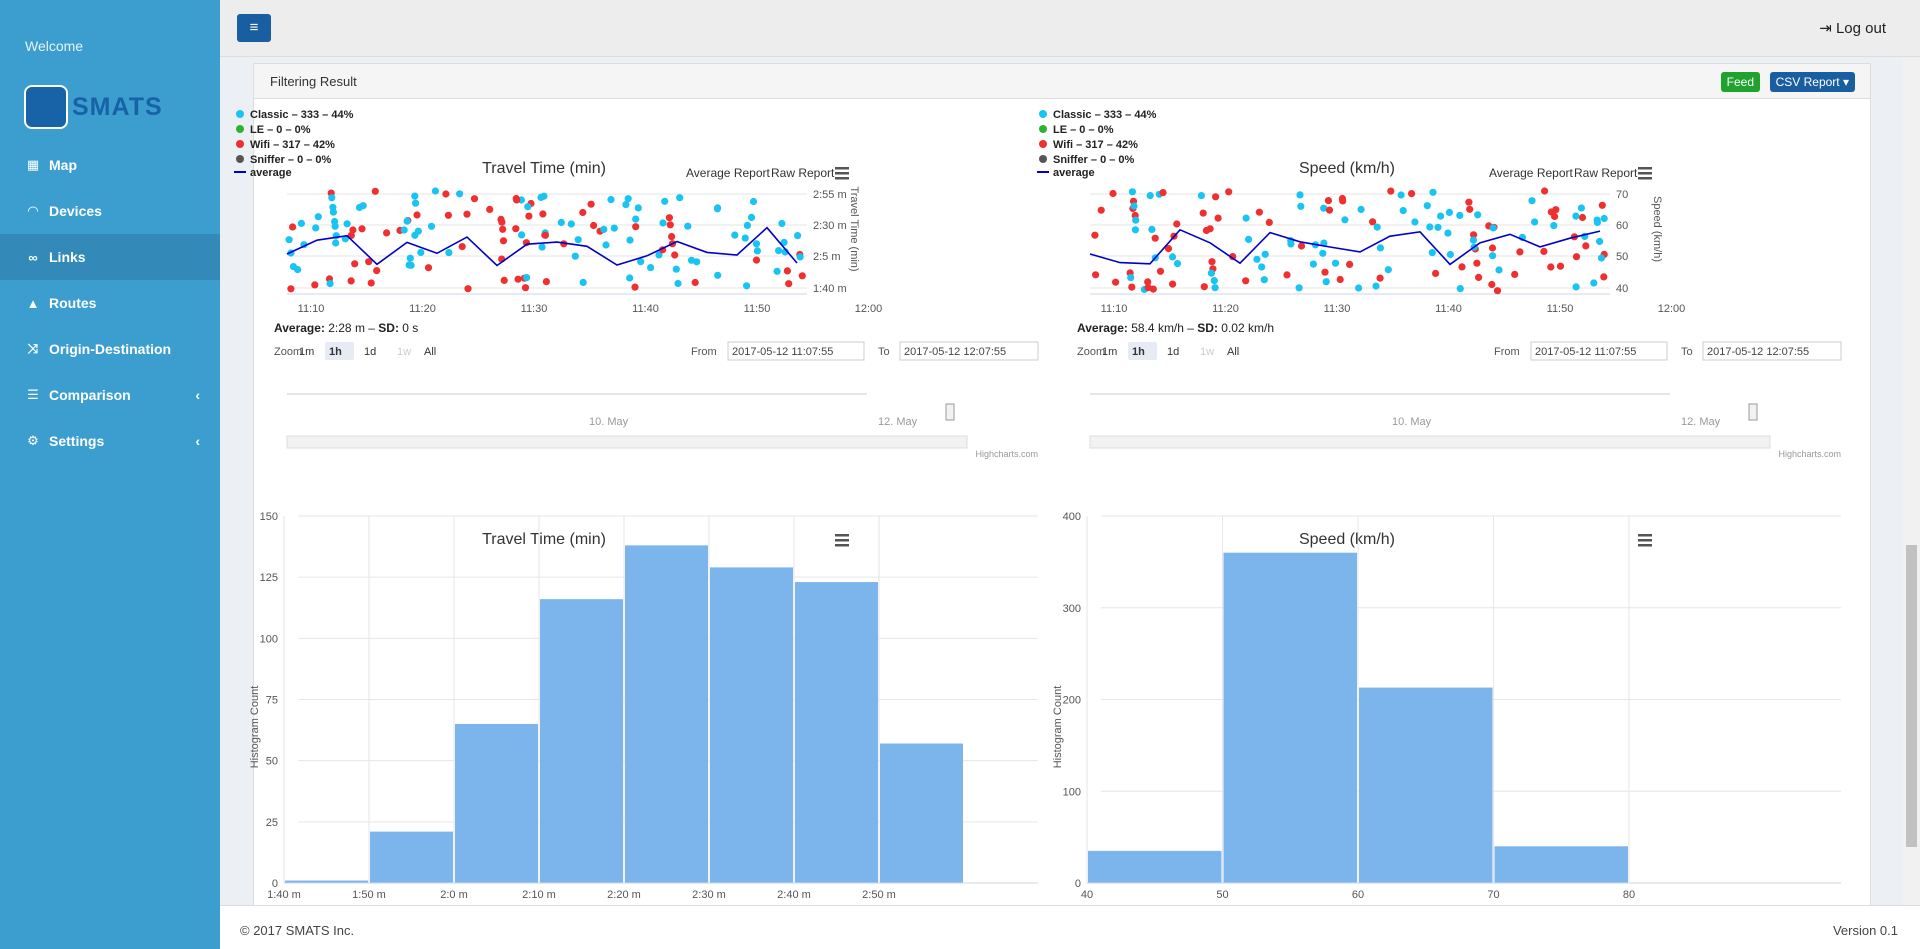 The width and height of the screenshot is (1920, 949). What do you see at coordinates (297, 930) in the screenshot?
I see `copyright: © 2017 SMATS Inc.` at bounding box center [297, 930].